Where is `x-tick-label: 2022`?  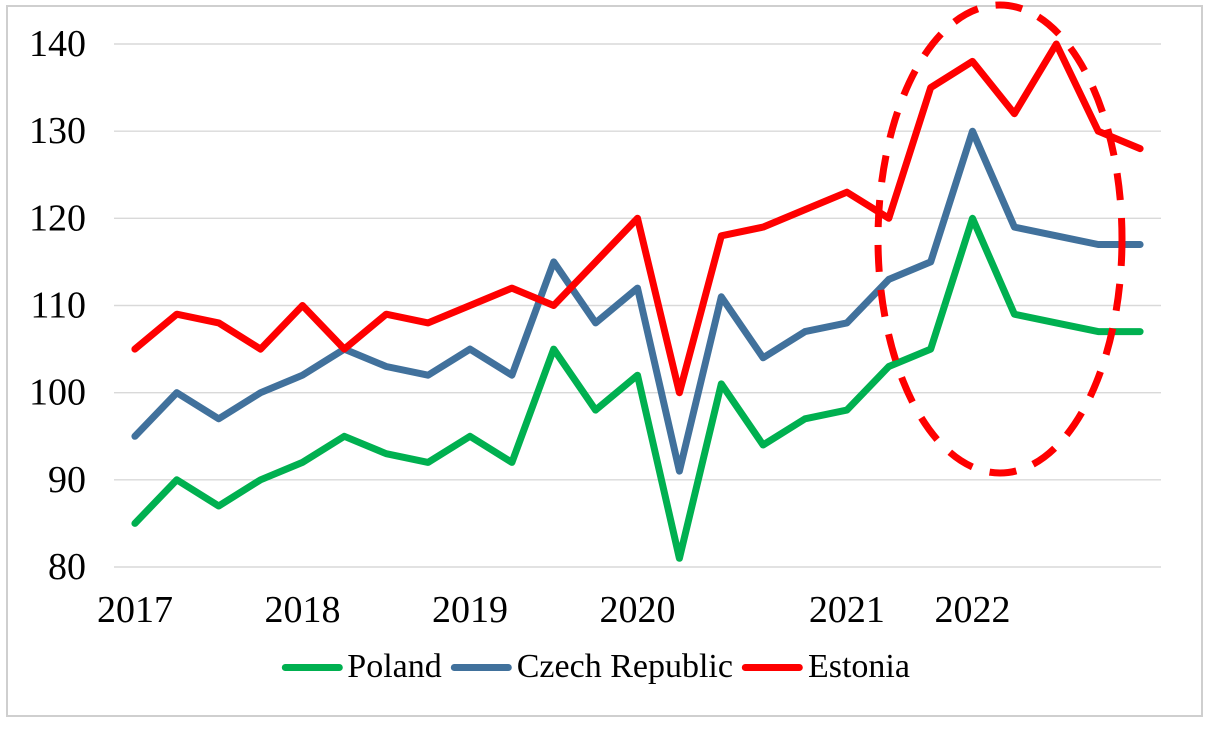 x-tick-label: 2022 is located at coordinates (973, 610).